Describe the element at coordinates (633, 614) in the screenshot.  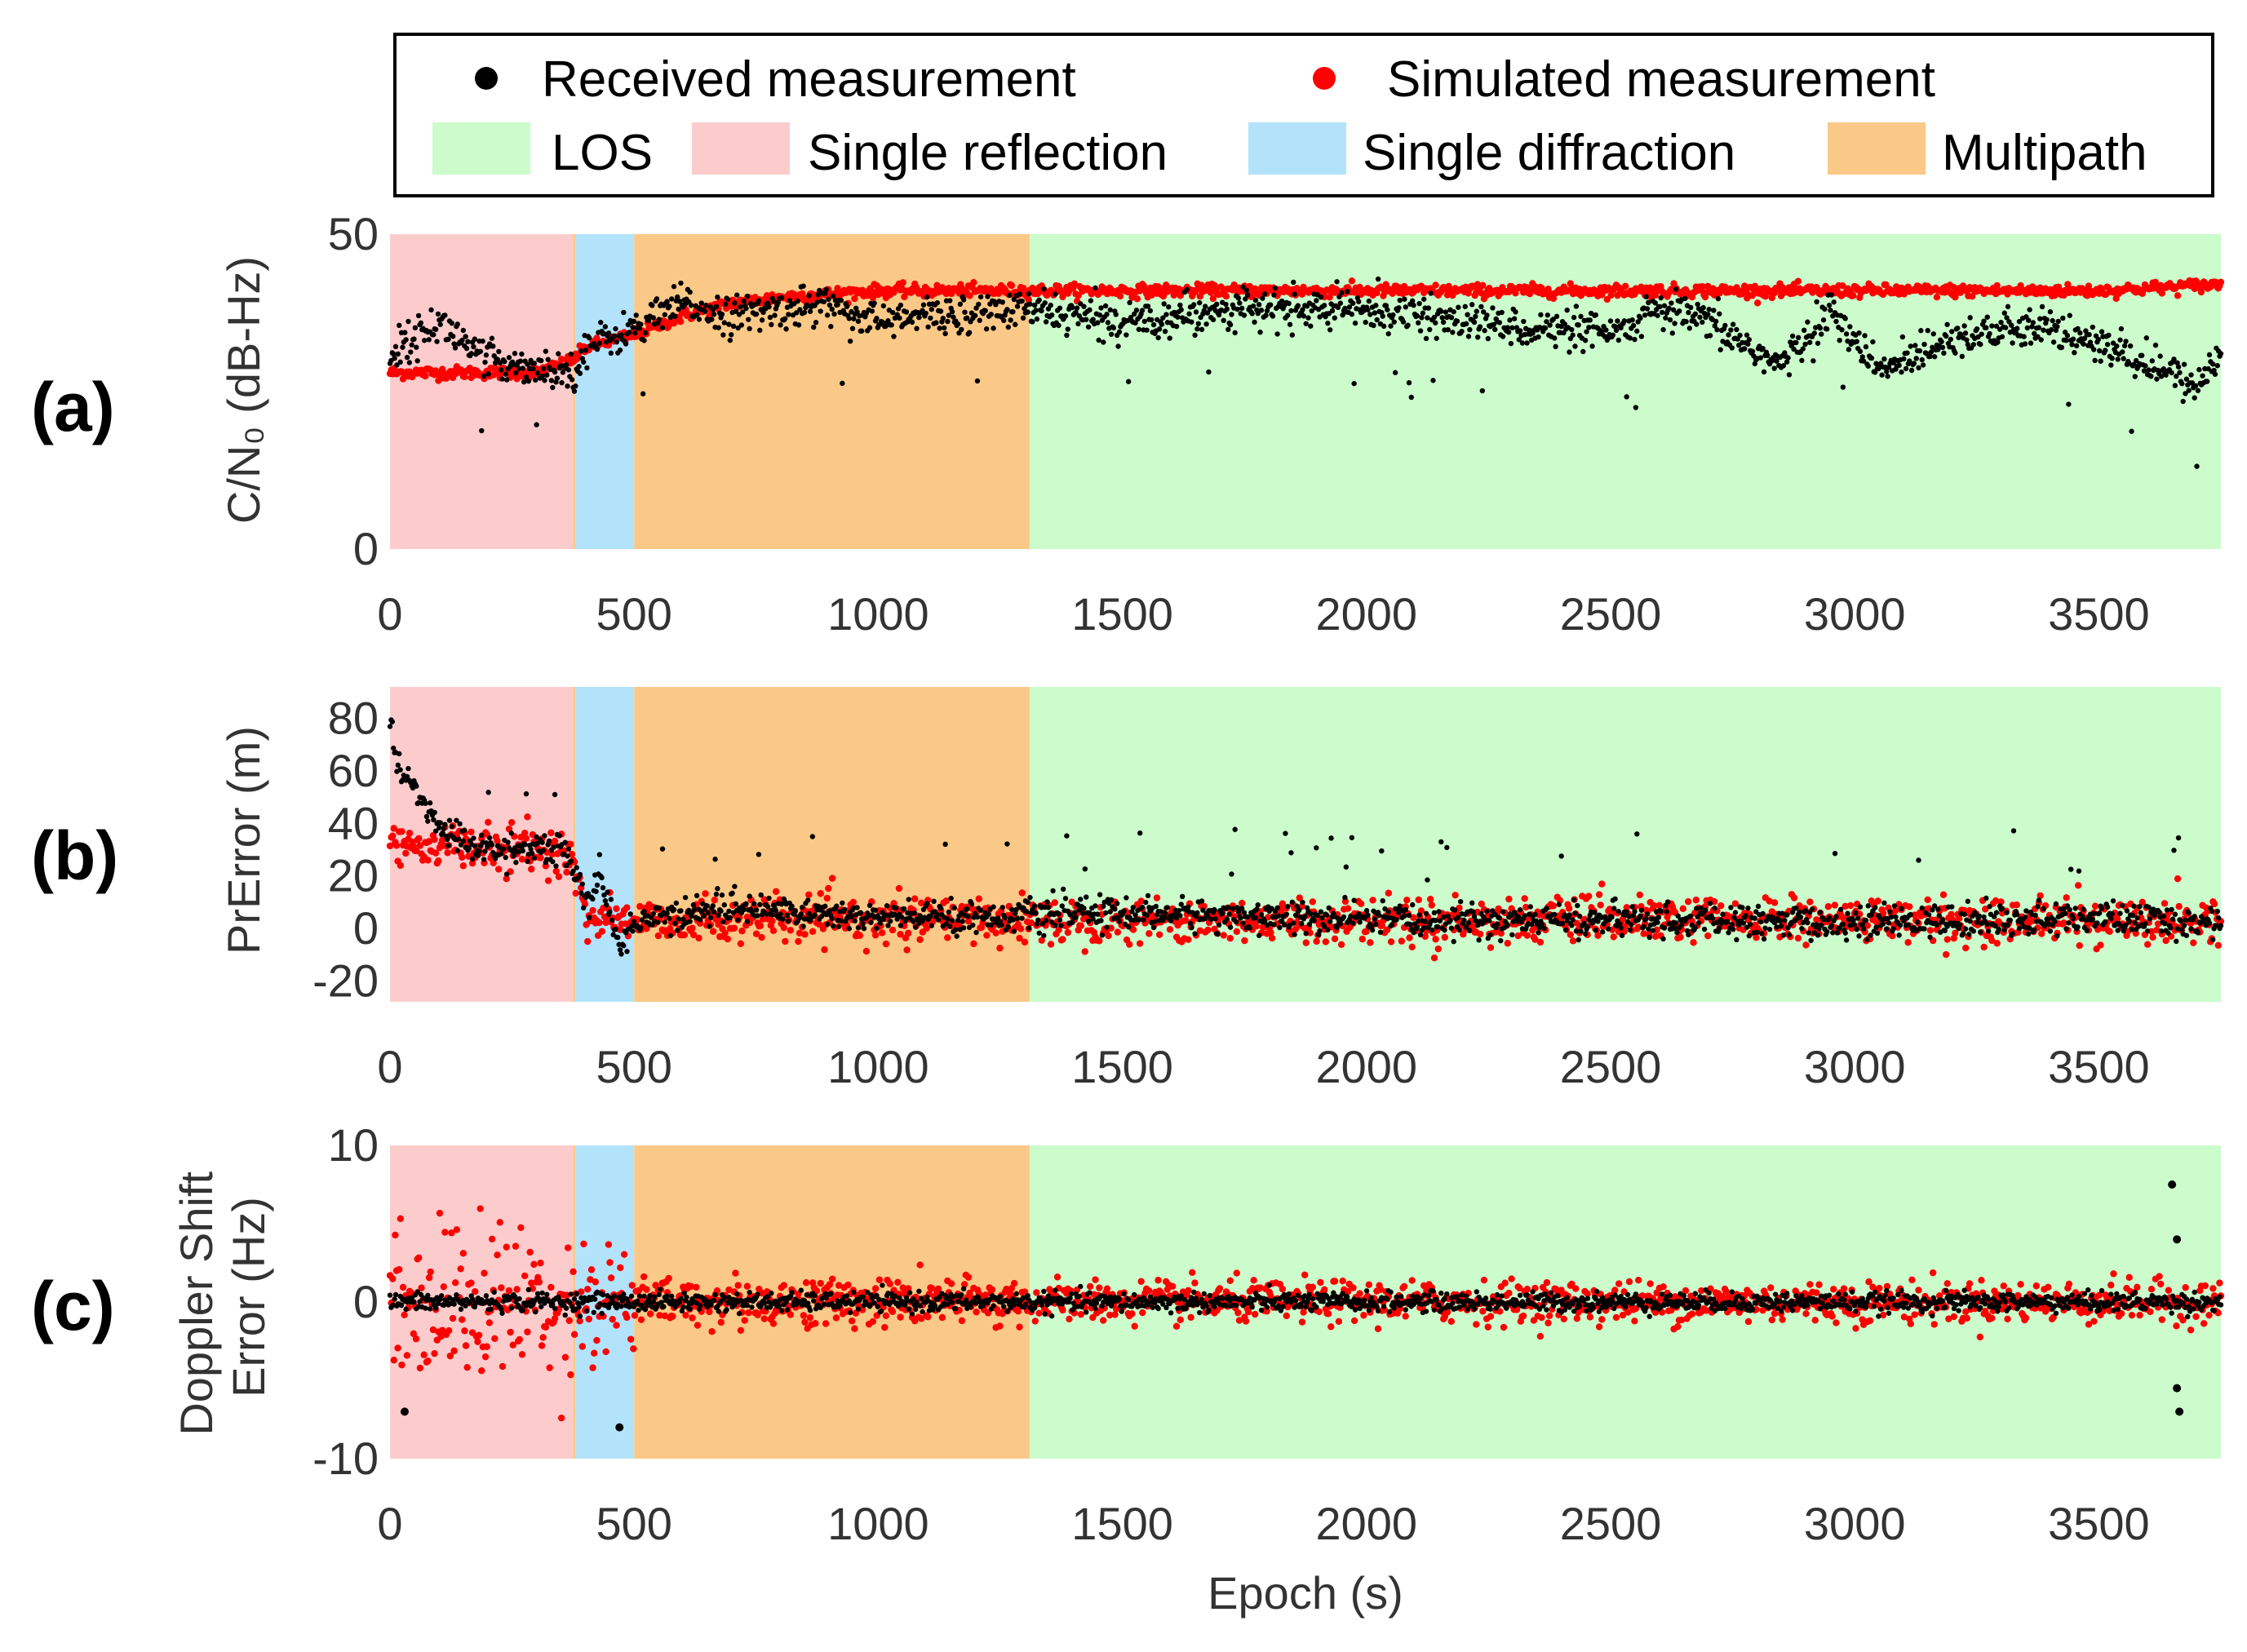
I see `xtick-label: 500` at that location.